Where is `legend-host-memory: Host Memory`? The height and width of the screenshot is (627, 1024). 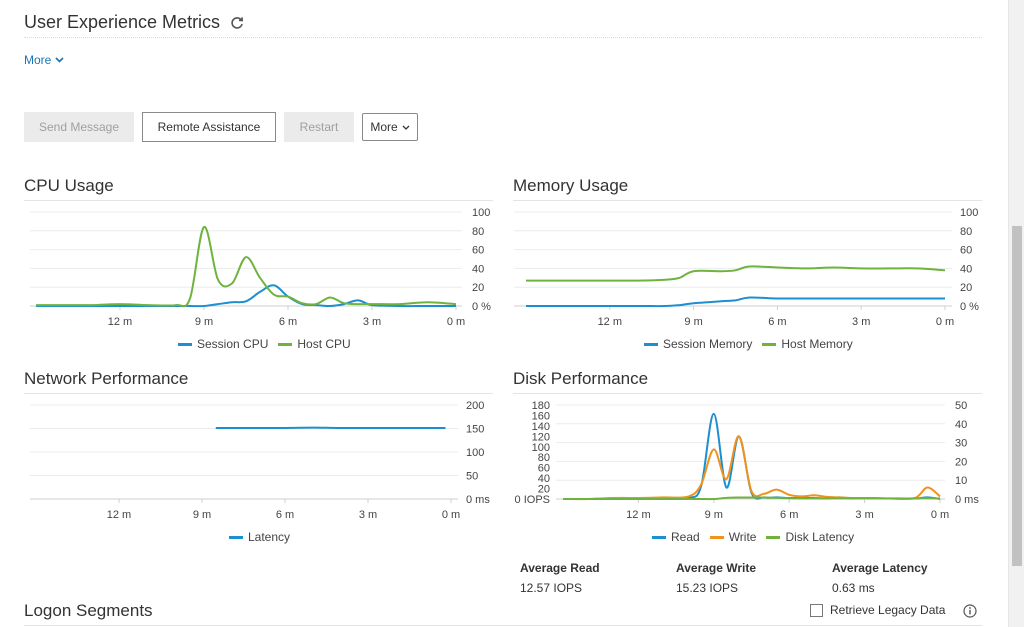
legend-host-memory: Host Memory is located at coordinates (807, 344).